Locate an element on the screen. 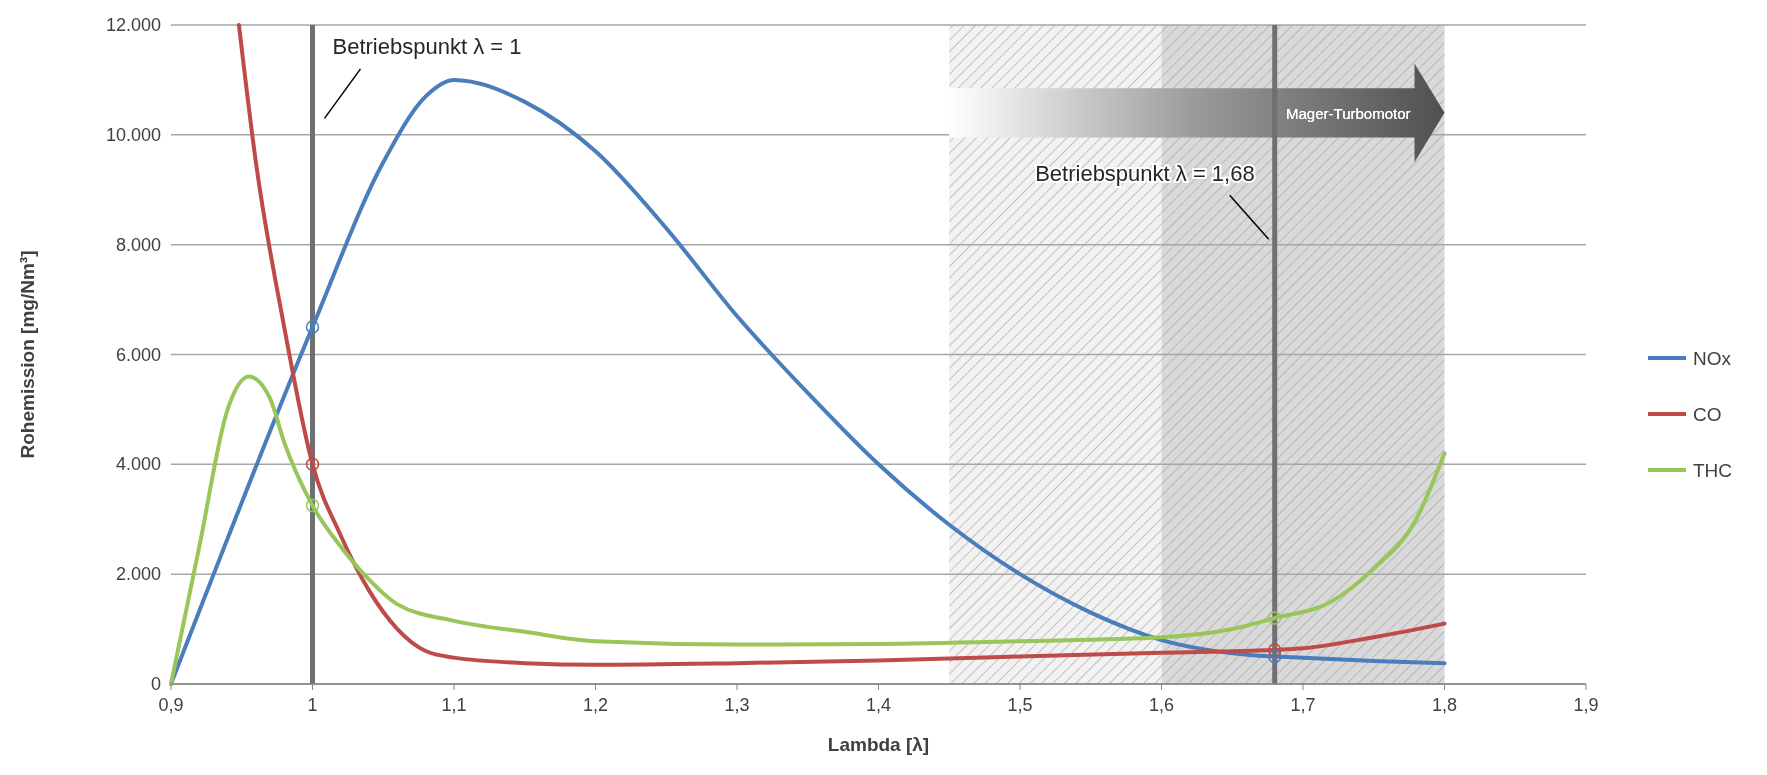 The image size is (1767, 775). y-tick-label: 8.000 is located at coordinates (138, 244).